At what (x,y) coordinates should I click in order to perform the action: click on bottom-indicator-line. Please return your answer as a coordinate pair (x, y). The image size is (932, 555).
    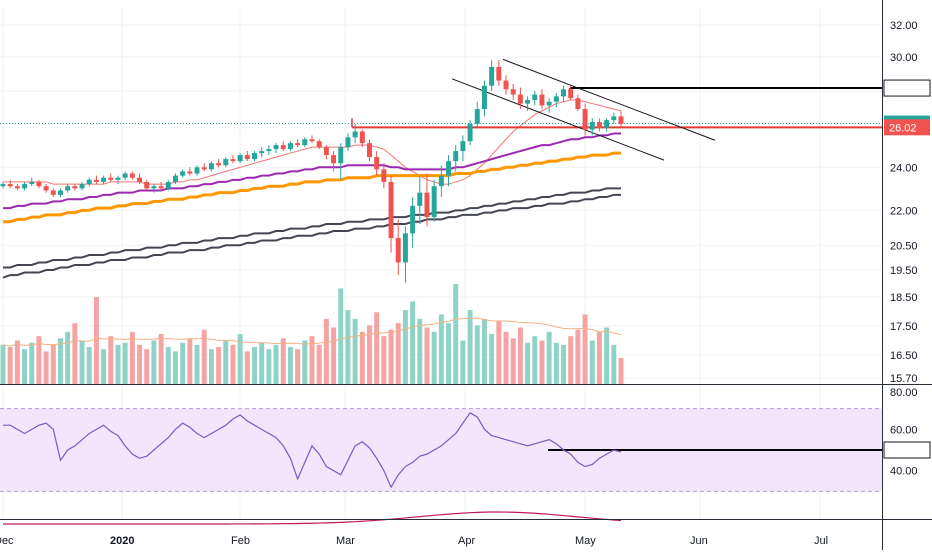
    Looking at the image, I should click on (312, 518).